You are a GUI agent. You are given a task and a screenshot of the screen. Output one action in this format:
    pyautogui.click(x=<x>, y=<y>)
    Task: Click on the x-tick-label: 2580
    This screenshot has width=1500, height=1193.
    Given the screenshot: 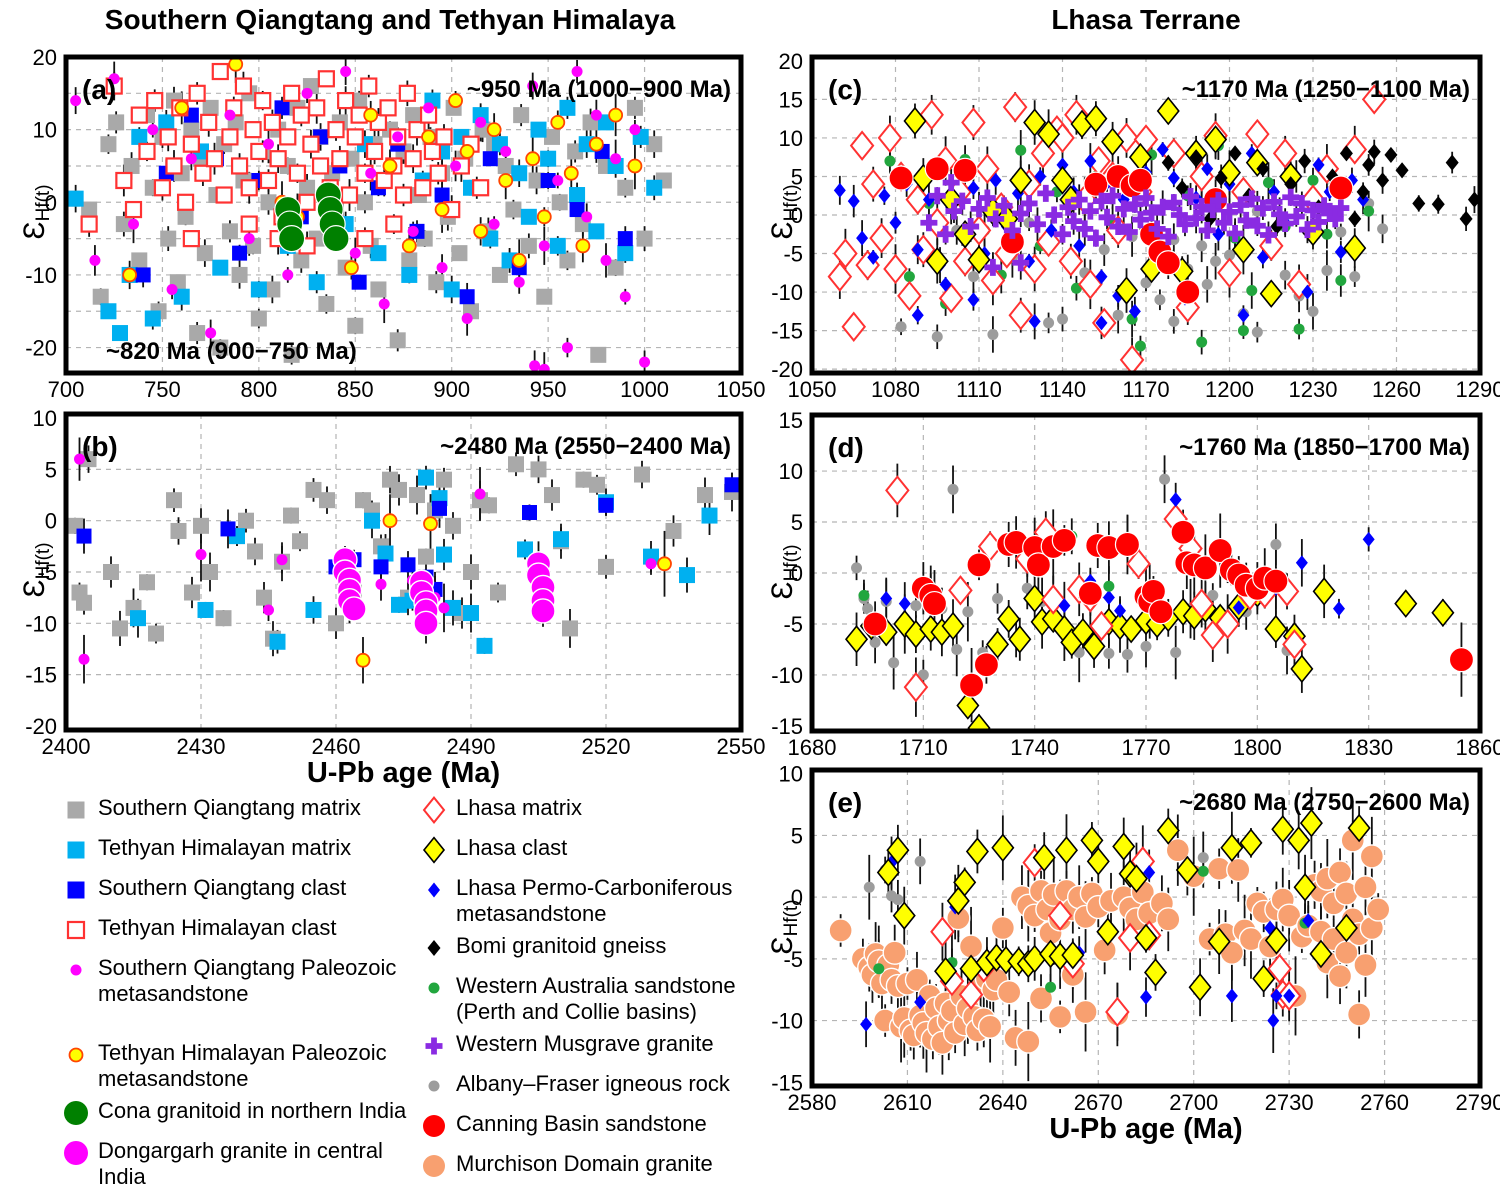 What is the action you would take?
    pyautogui.click(x=812, y=1102)
    